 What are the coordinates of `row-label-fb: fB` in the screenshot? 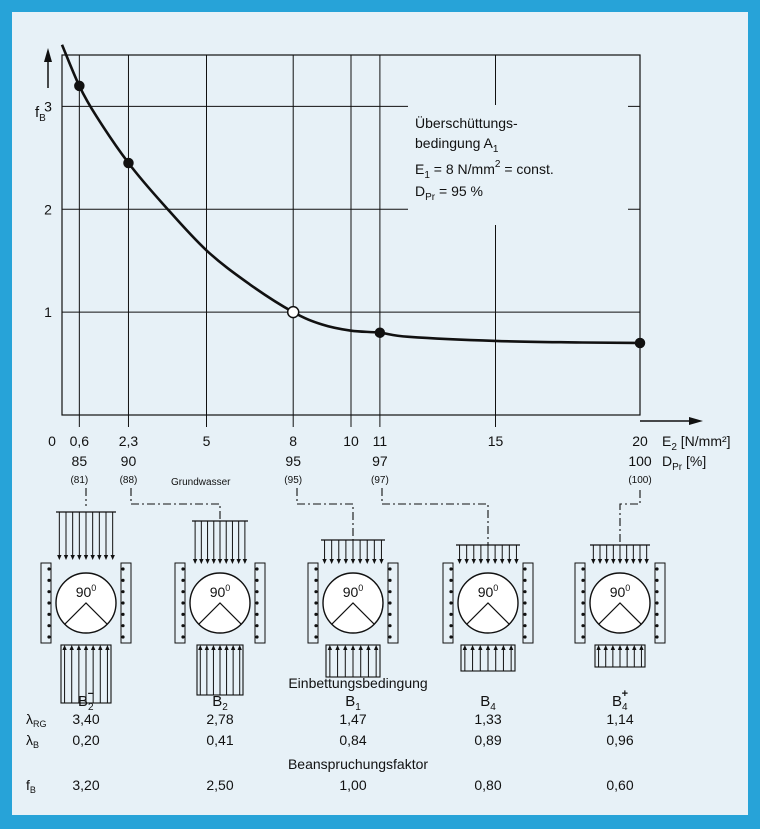 It's located at (31, 786).